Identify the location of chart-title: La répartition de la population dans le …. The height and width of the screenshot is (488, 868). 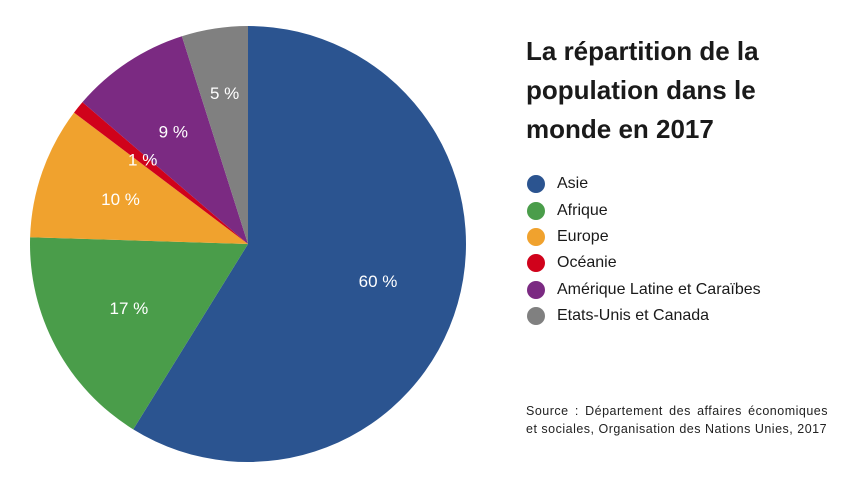
(691, 90).